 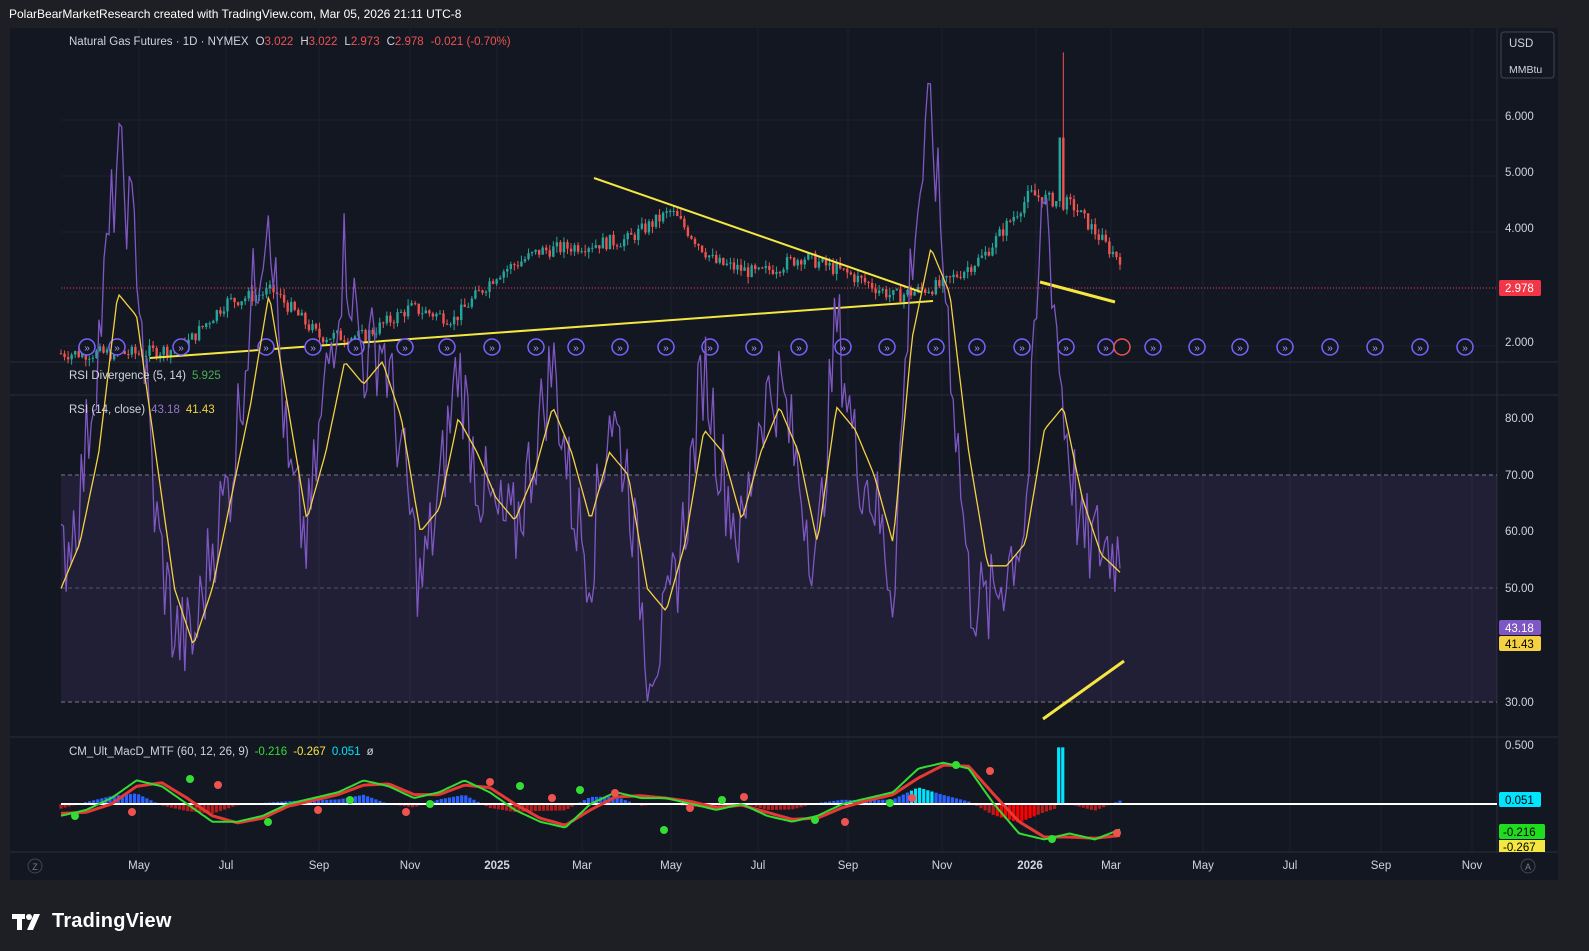 I want to click on time-axis-label: Sep, so click(x=848, y=866).